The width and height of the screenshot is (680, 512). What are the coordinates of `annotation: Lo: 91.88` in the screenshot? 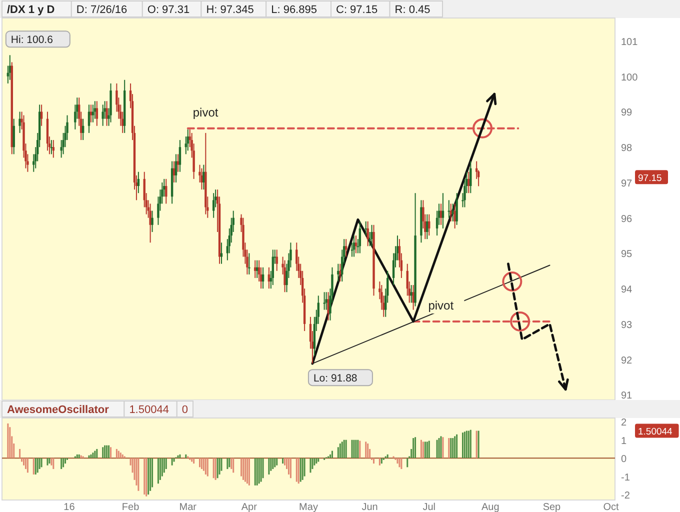 It's located at (335, 378).